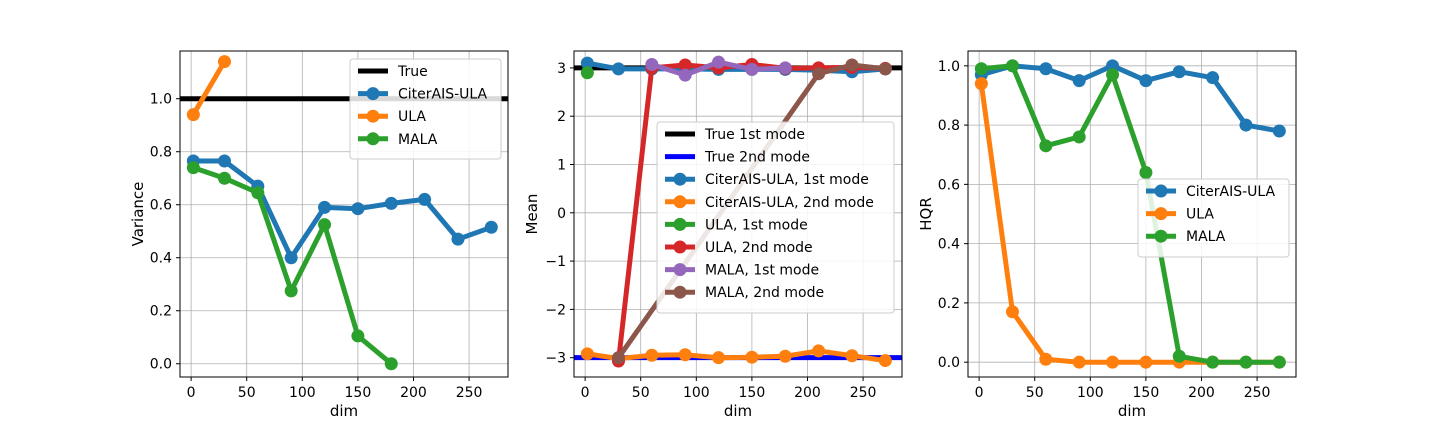 The height and width of the screenshot is (432, 1440). What do you see at coordinates (561, 117) in the screenshot?
I see `y-tick-label: 2` at bounding box center [561, 117].